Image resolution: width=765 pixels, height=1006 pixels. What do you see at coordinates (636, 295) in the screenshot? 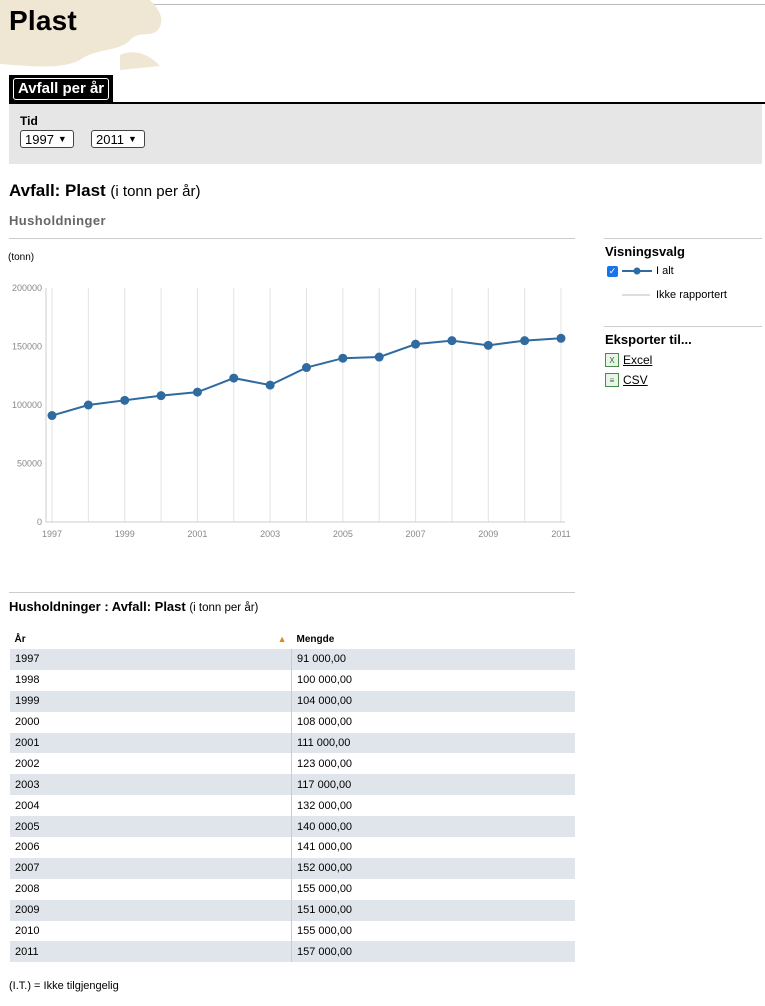
I see `legend-line-icon` at bounding box center [636, 295].